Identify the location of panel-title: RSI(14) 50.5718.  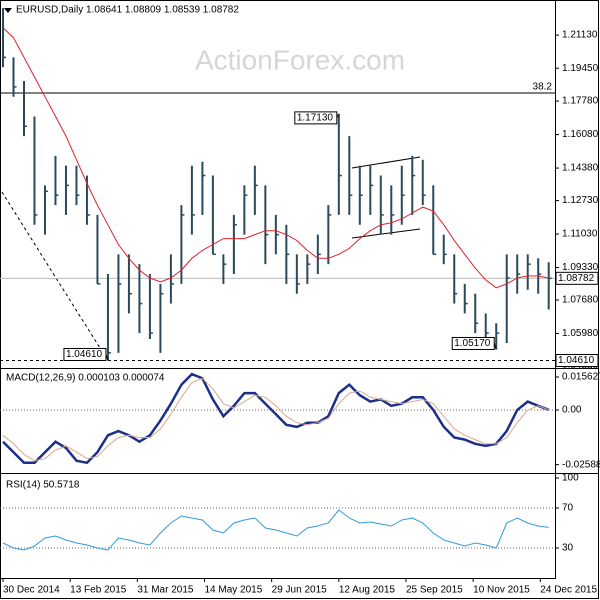
(43, 485).